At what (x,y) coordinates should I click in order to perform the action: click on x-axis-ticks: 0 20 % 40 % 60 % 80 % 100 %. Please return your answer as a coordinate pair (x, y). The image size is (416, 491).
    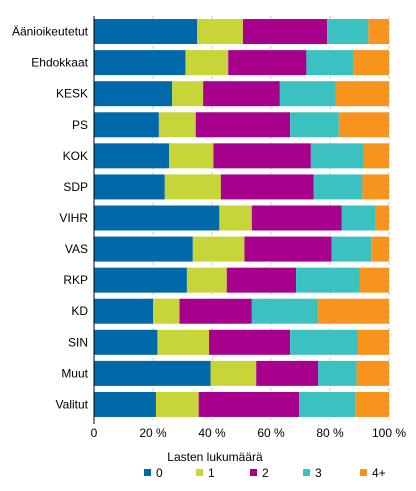
    Looking at the image, I should click on (249, 433).